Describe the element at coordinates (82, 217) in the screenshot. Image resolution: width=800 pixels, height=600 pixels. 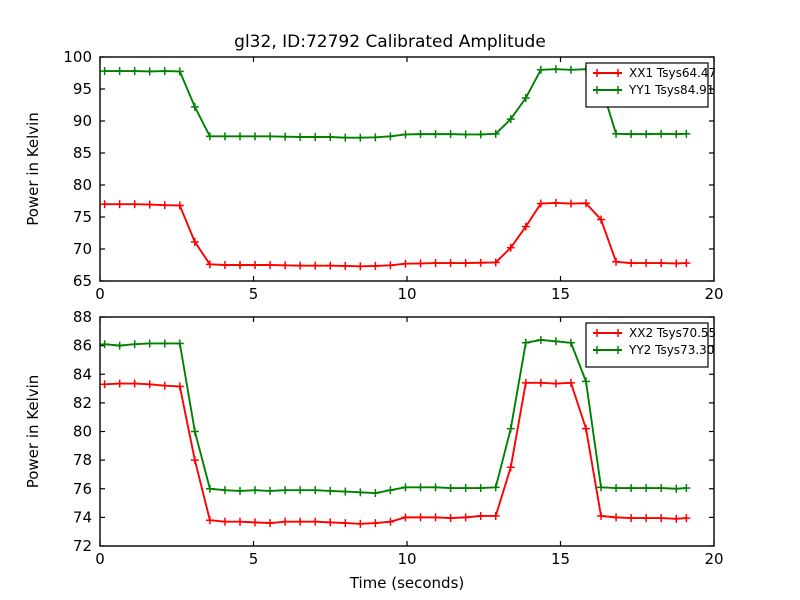
I see `y-tick-label: 75` at that location.